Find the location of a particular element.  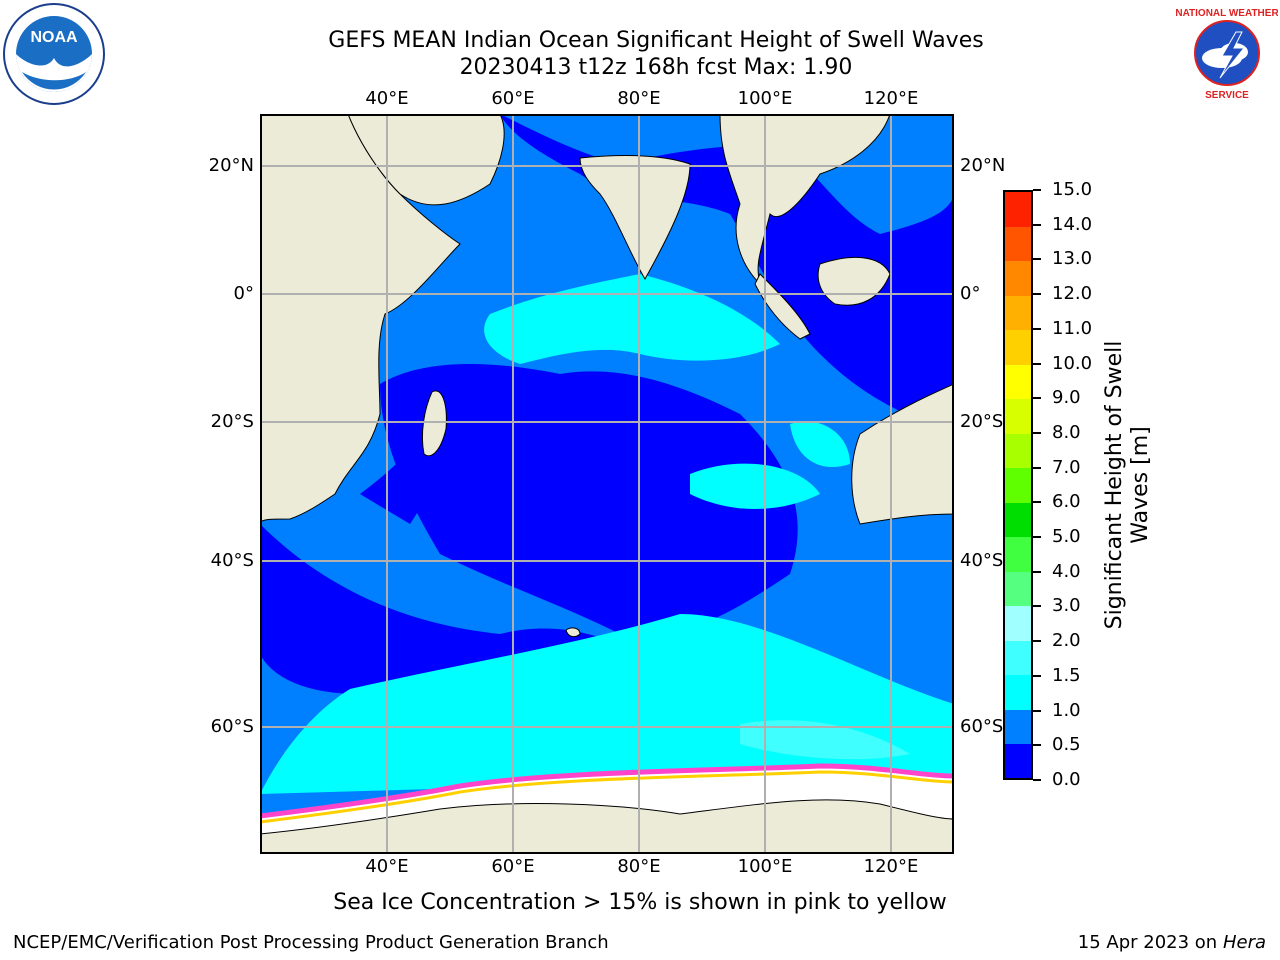

lat-tick-right-0: 0° is located at coordinates (970, 293).